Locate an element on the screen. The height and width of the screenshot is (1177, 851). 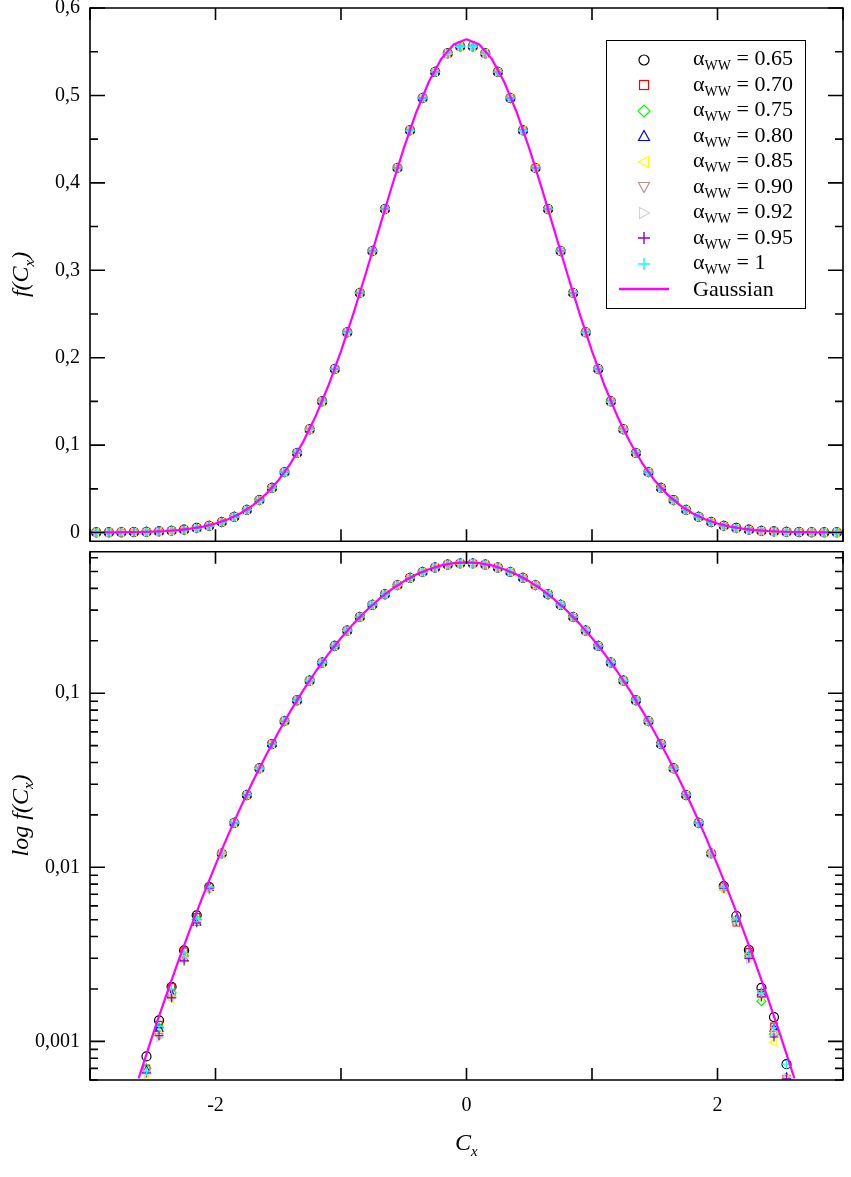
x-axis-title: C$_{x}$ is located at coordinates (466, 1144).